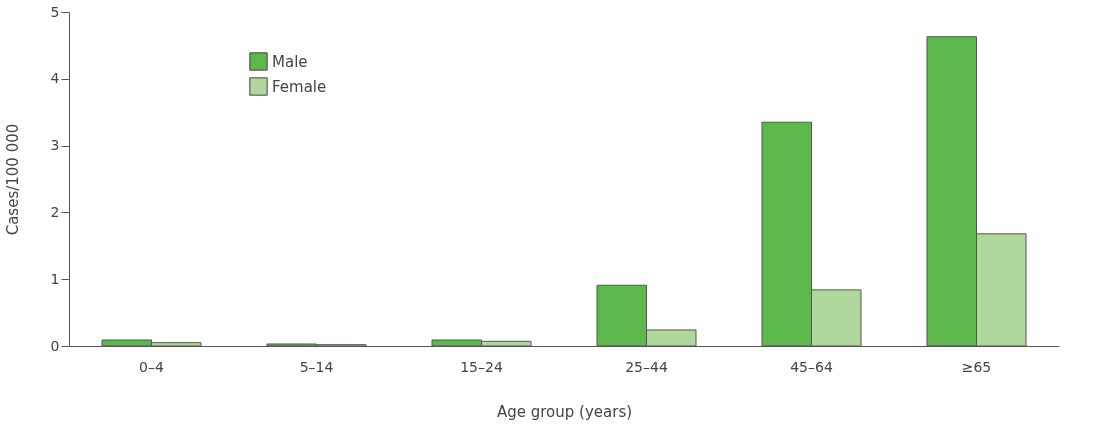 This screenshot has width=1107, height=437. Describe the element at coordinates (811, 366) in the screenshot. I see `x-tick-label: 45–64` at that location.